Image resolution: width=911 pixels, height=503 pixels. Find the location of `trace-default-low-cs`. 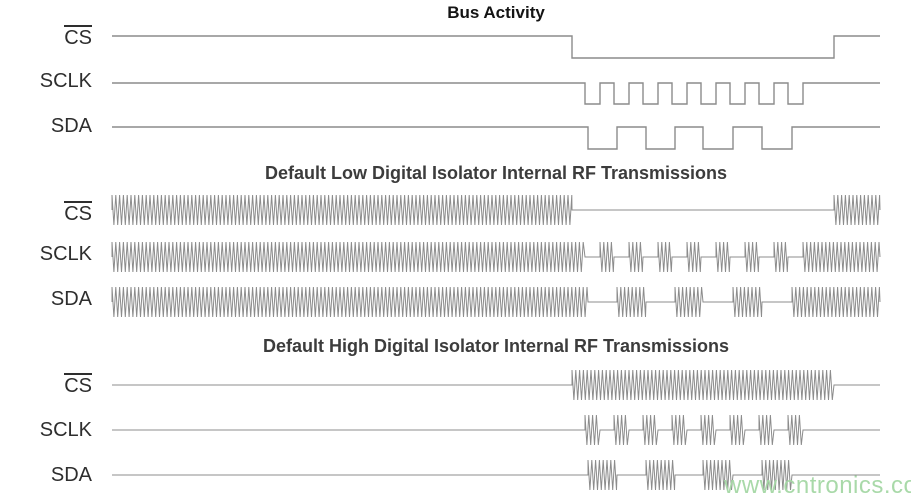

trace-default-low-cs is located at coordinates (496, 210).